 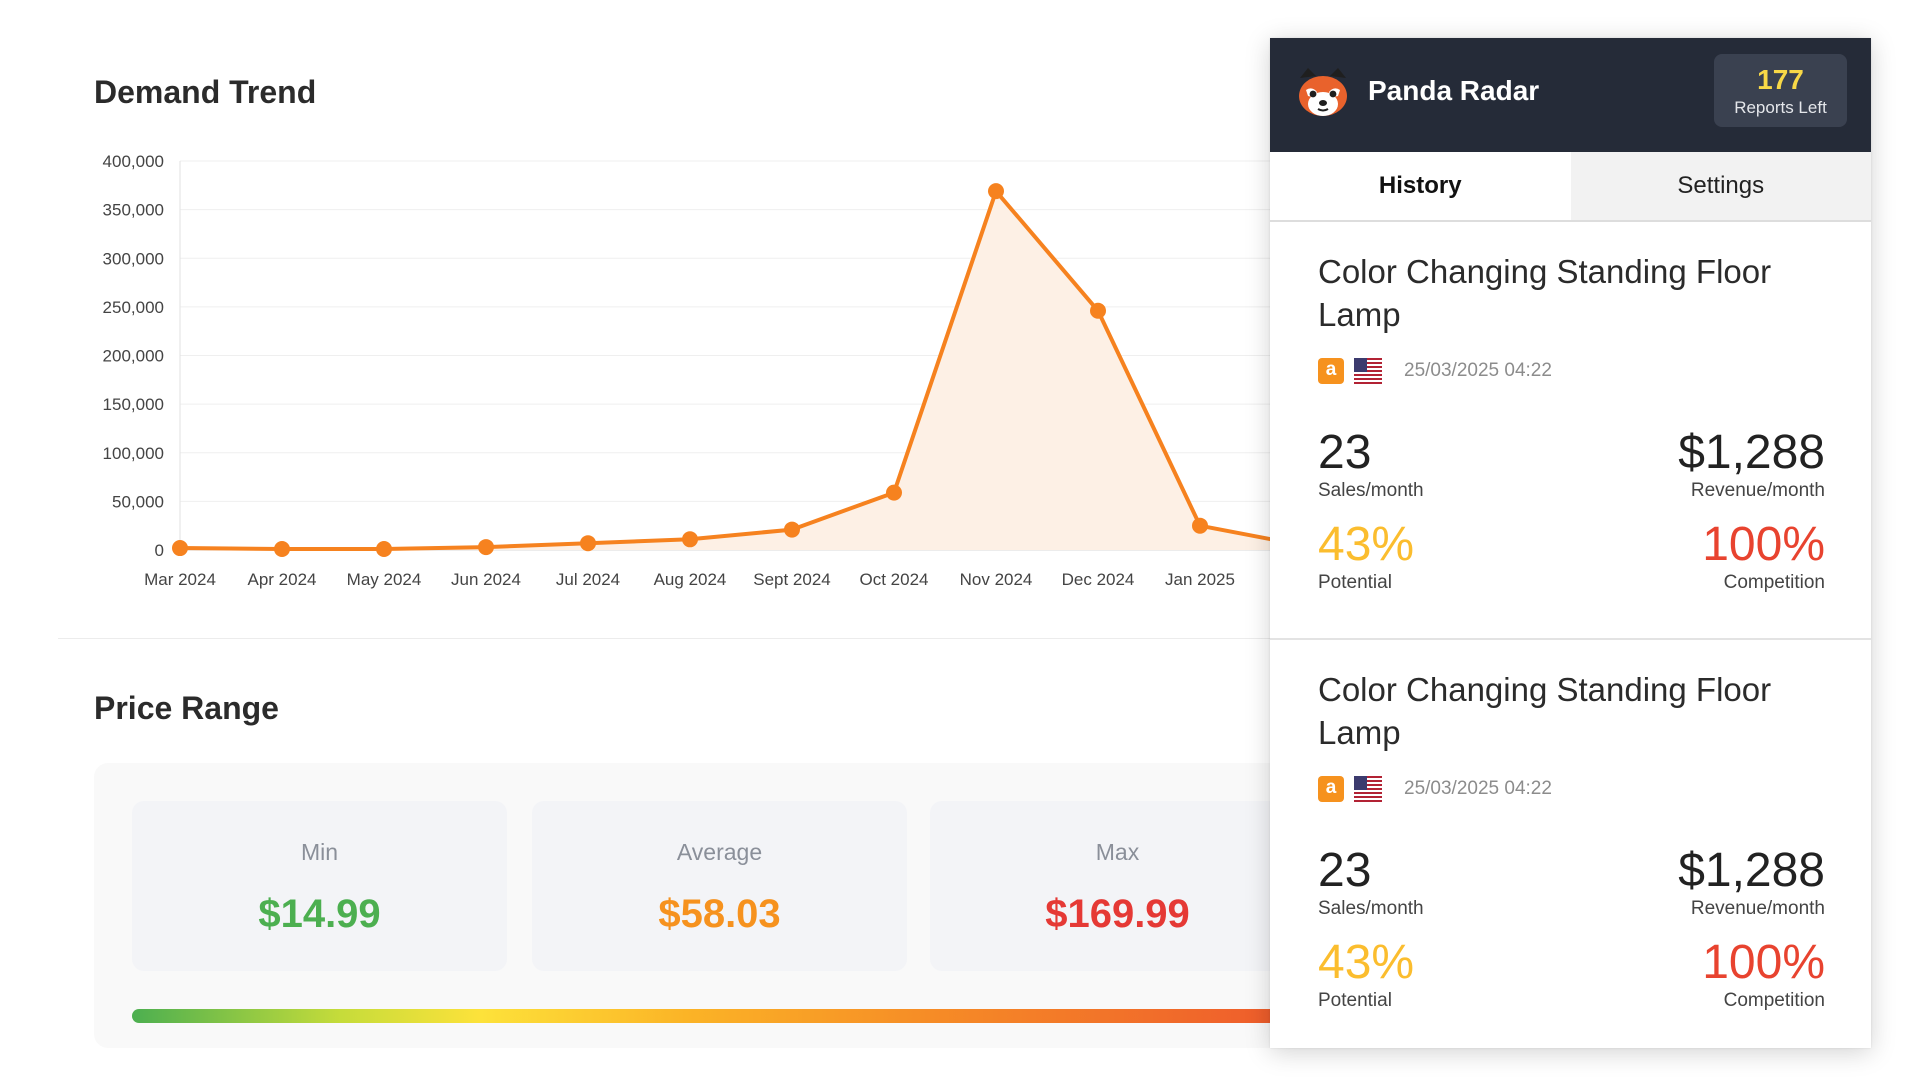 I want to click on price-min-value: $14.99, so click(x=319, y=914).